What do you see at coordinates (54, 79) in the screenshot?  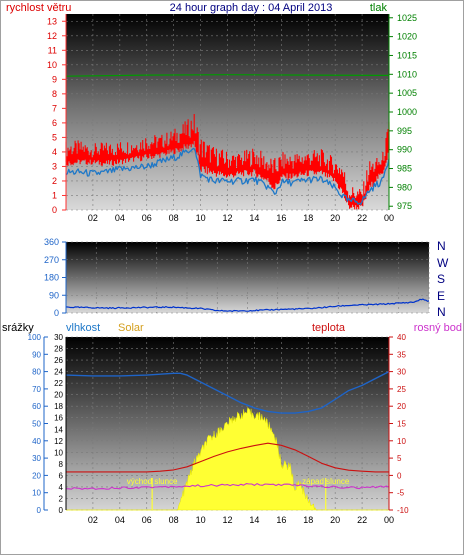 I see `wind-y-tick-label: 9` at bounding box center [54, 79].